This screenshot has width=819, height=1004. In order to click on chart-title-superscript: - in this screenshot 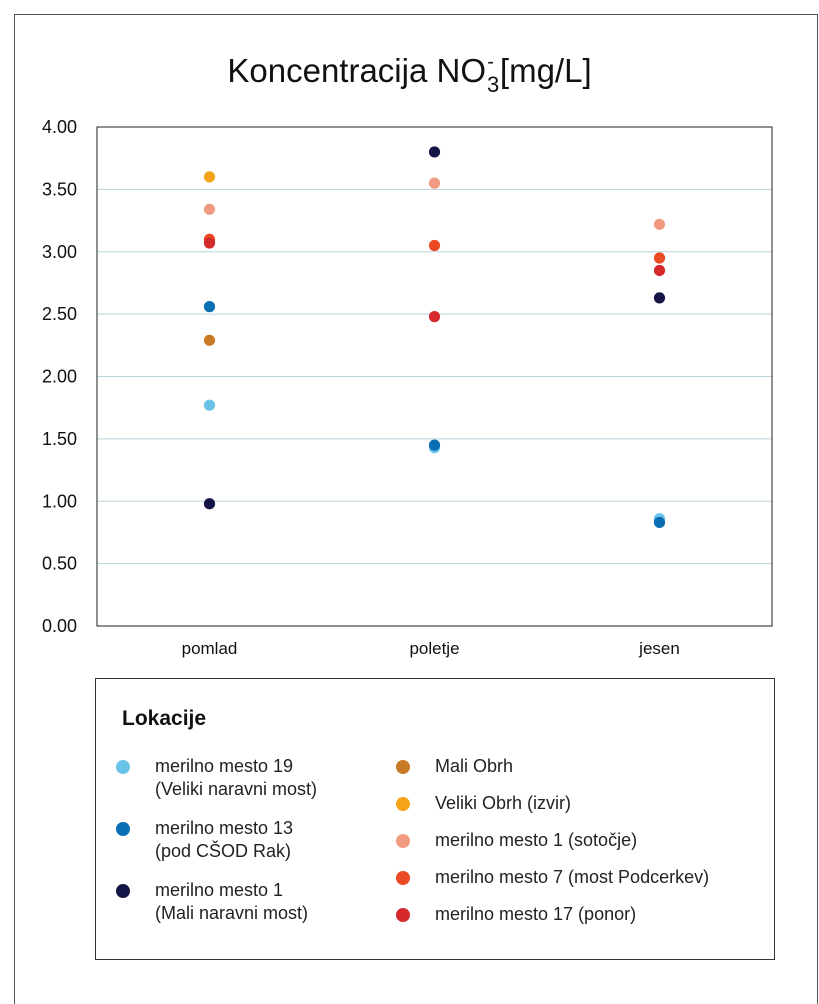, I will do `click(490, 62)`.